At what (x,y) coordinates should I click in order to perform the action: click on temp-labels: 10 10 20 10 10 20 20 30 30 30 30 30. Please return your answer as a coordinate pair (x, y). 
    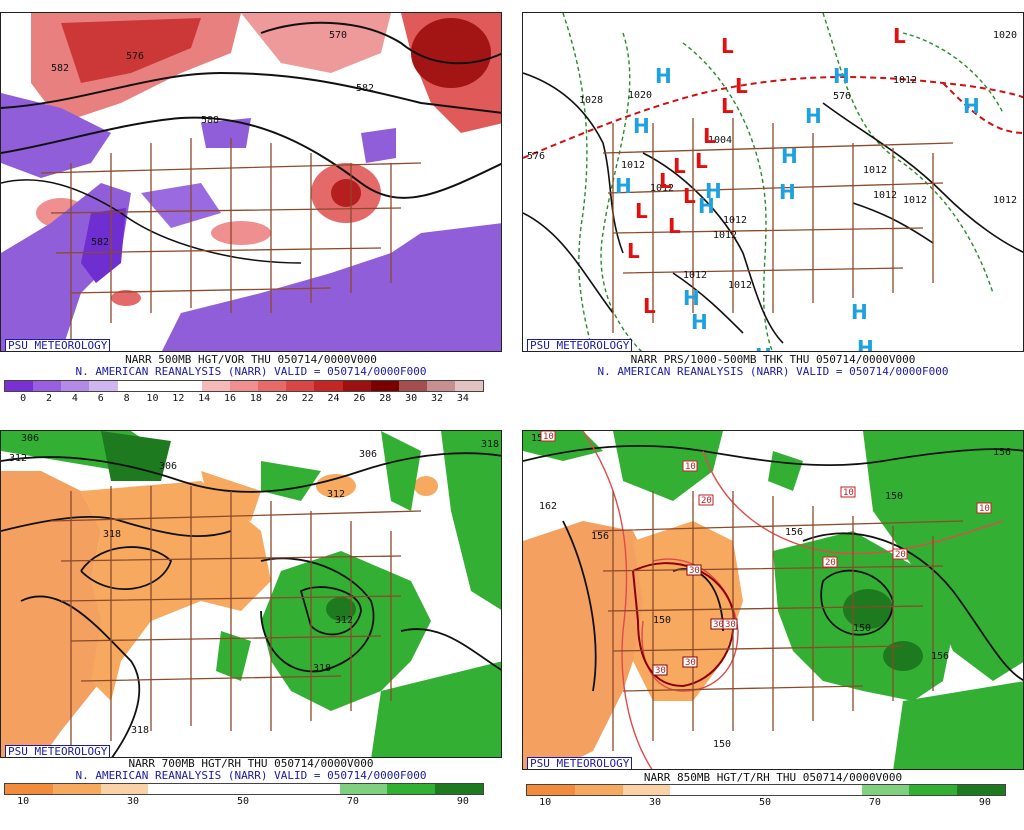
    Looking at the image, I should click on (766, 553).